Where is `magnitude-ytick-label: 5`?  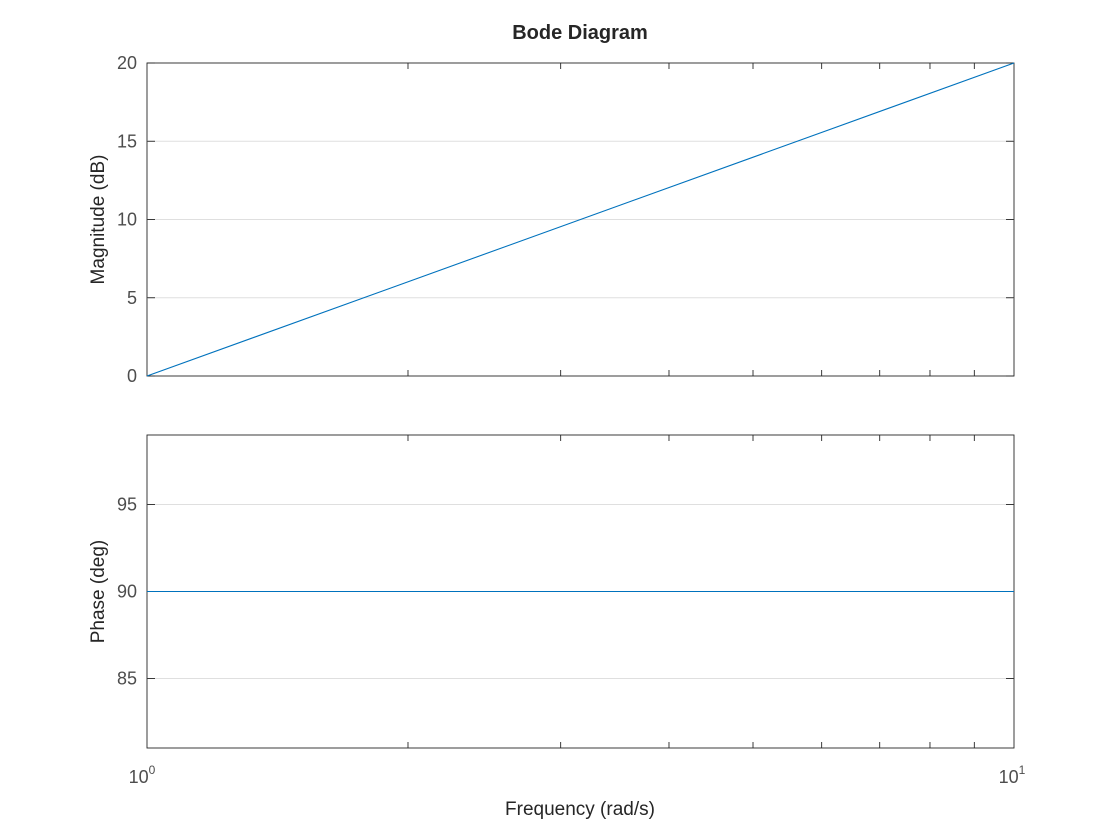
magnitude-ytick-label: 5 is located at coordinates (132, 298).